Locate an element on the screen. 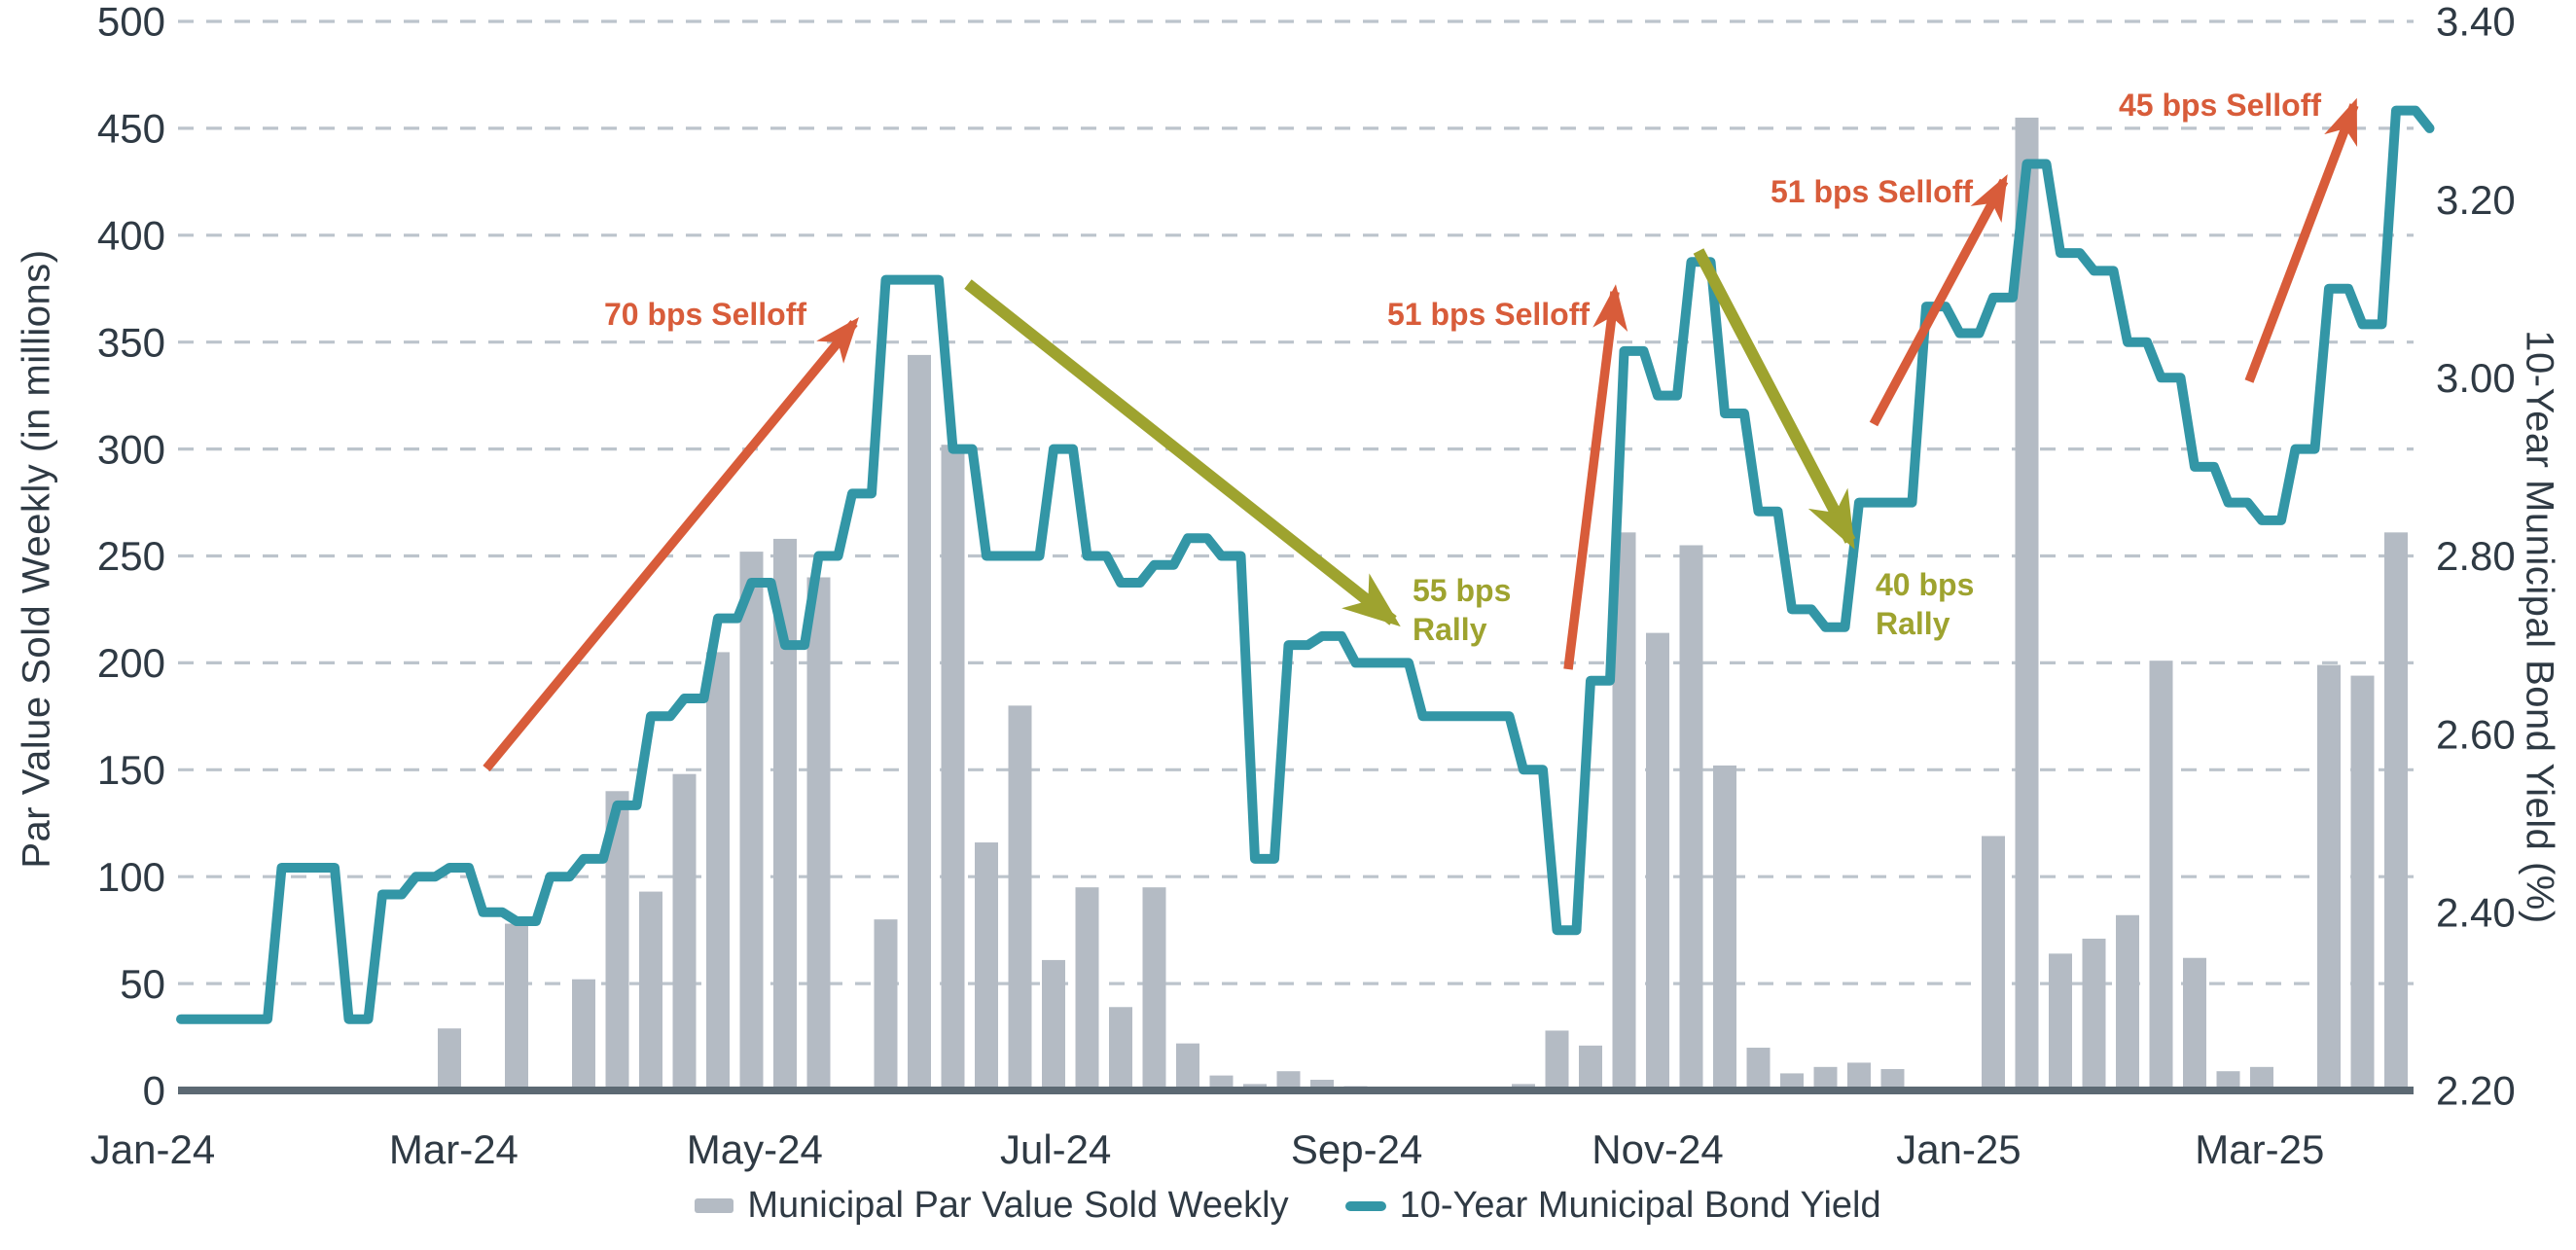 The image size is (2576, 1250). legend-item-bars: Municipal Par Value Sold Weekly is located at coordinates (992, 1206).